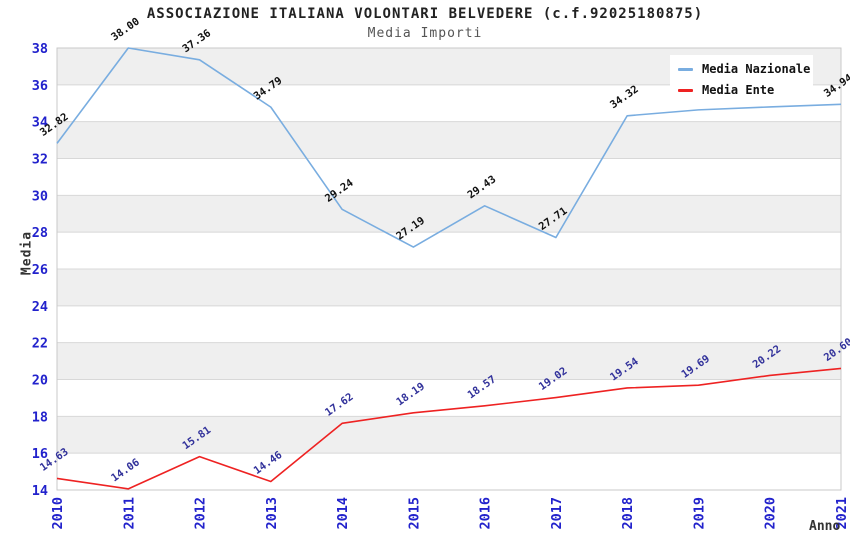 Image resolution: width=850 pixels, height=550 pixels. What do you see at coordinates (129, 513) in the screenshot?
I see `x-tick-label: 2011` at bounding box center [129, 513].